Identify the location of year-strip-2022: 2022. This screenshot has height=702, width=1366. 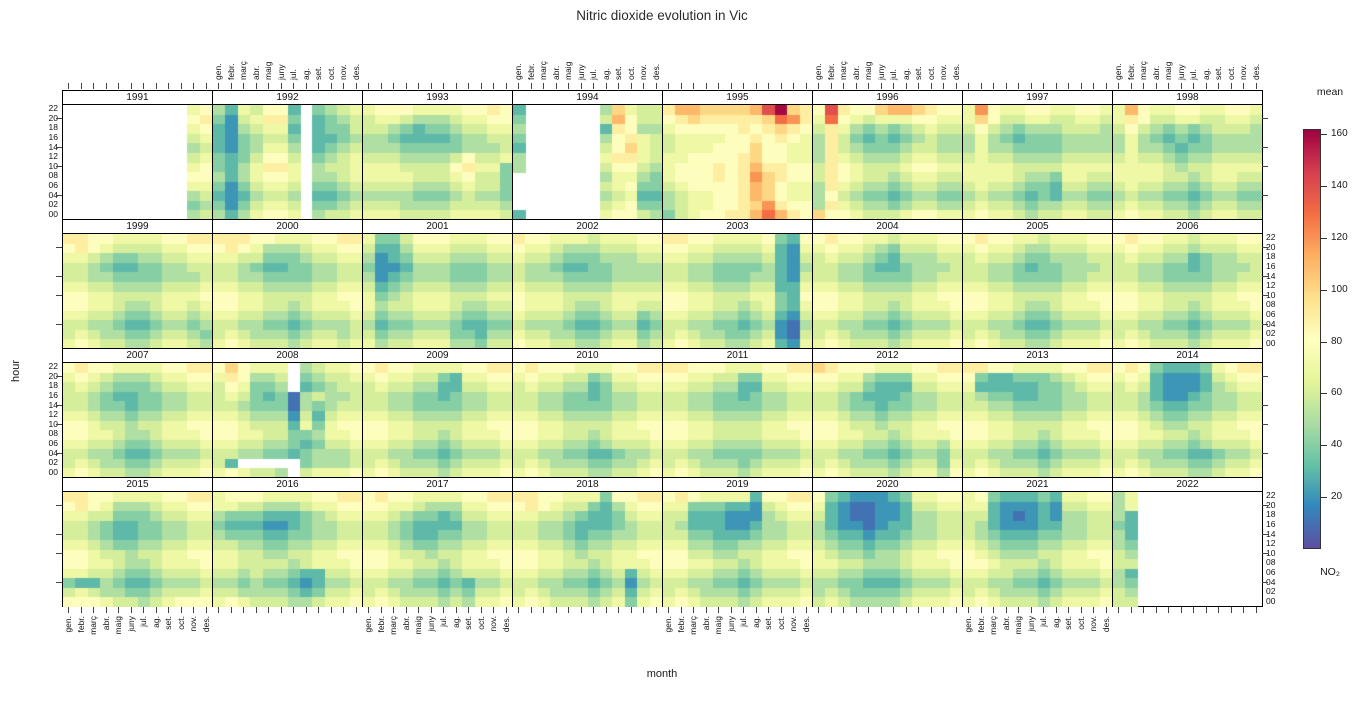
(1187, 485).